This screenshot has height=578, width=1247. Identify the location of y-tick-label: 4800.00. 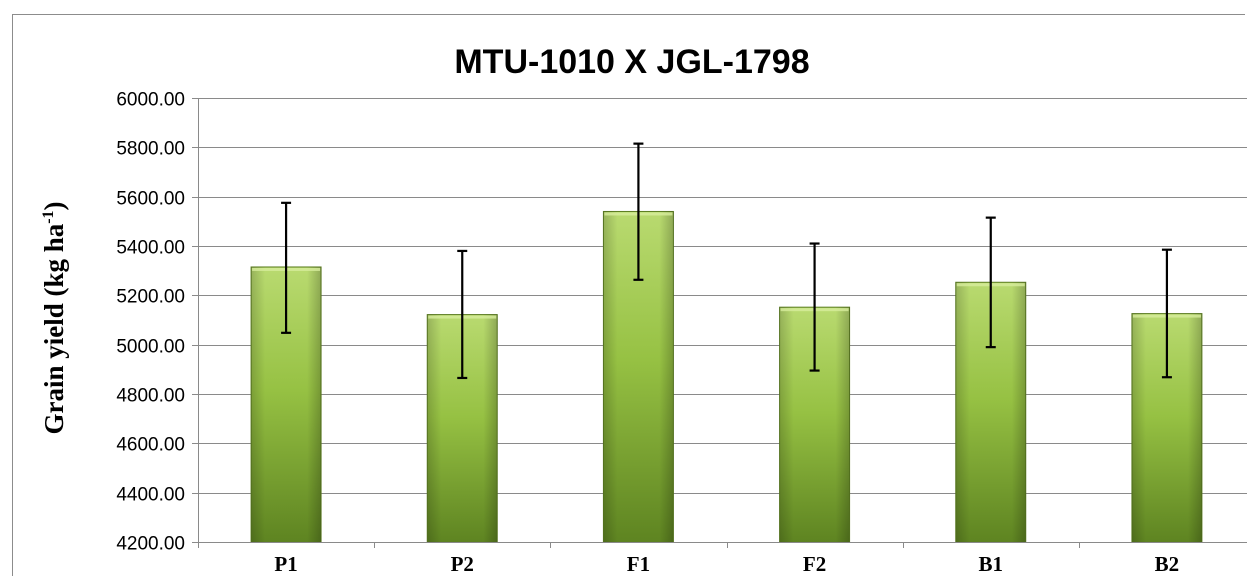
(150, 396).